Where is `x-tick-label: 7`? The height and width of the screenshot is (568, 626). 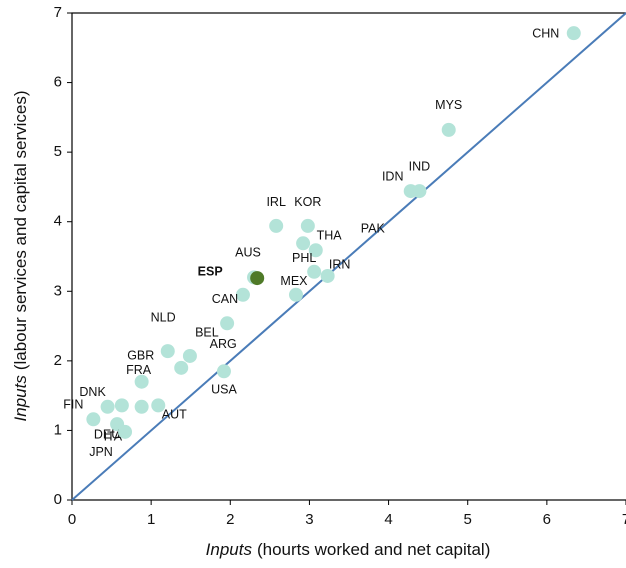 x-tick-label: 7 is located at coordinates (624, 519).